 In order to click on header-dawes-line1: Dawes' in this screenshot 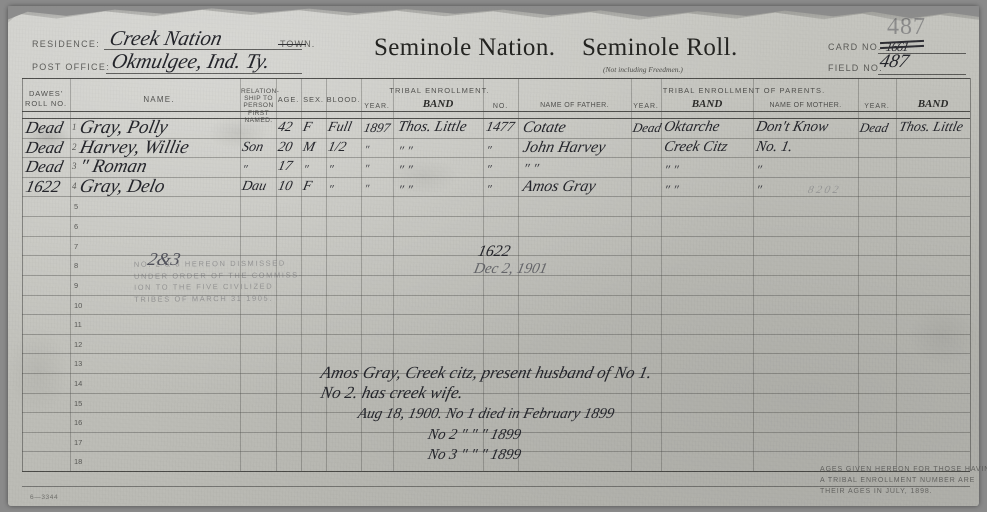, I will do `click(46, 93)`.